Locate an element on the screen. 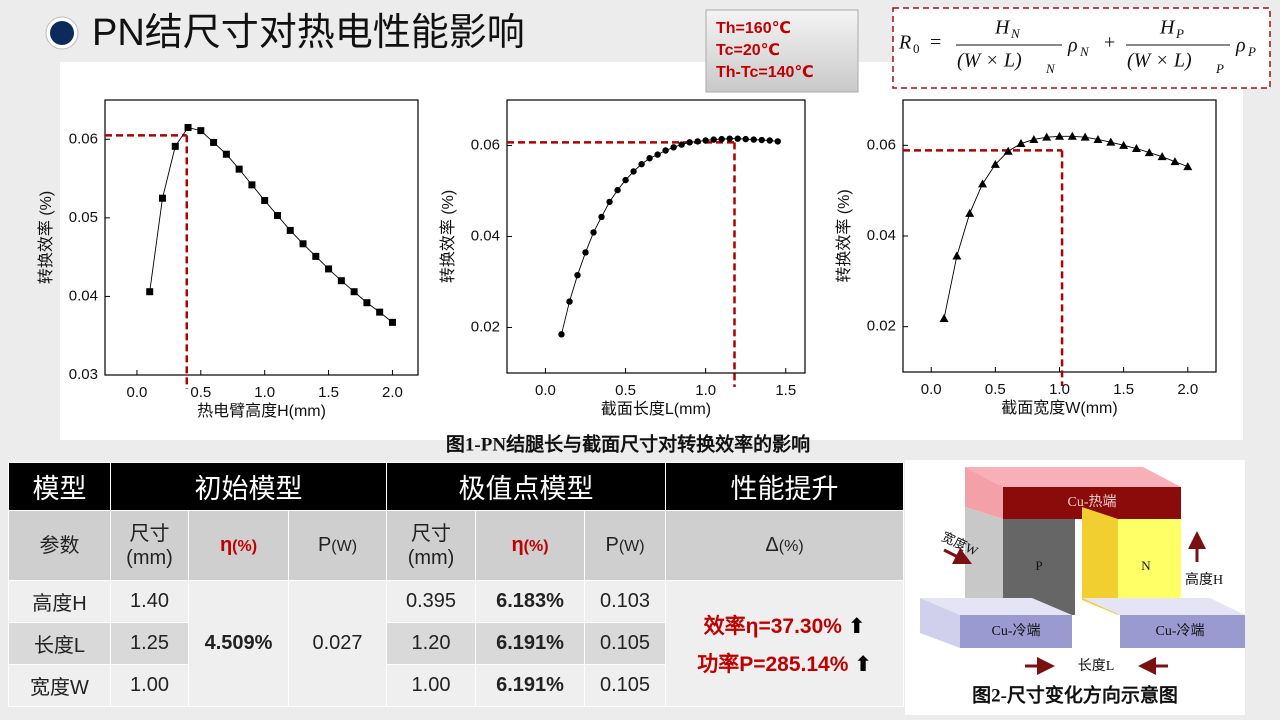 The width and height of the screenshot is (1280, 720). cell: 4.509% is located at coordinates (238, 643).